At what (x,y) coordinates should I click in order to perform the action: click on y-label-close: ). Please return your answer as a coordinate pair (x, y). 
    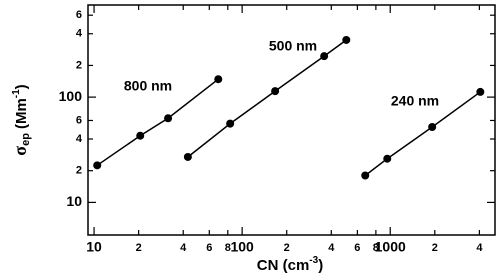
    Looking at the image, I should click on (21, 86).